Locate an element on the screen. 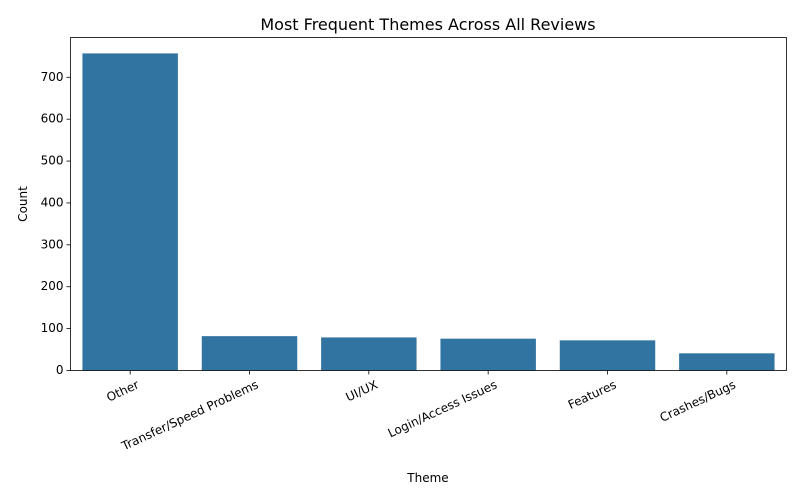 This screenshot has height=500, width=800. y-tick-label: 300 is located at coordinates (52, 244).